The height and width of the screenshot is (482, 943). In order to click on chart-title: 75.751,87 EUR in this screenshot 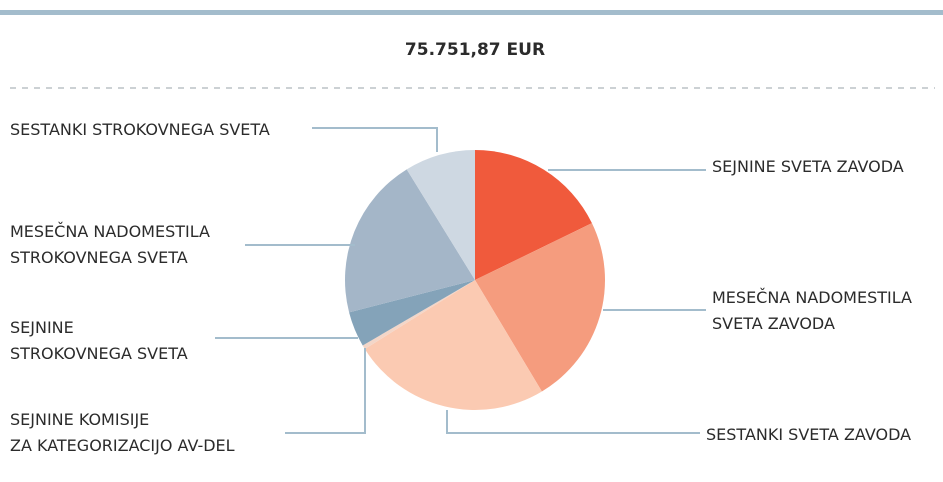, I will do `click(475, 50)`.